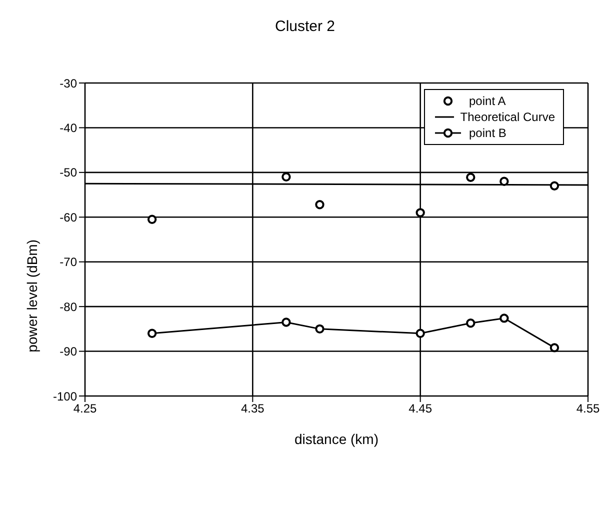  Describe the element at coordinates (507, 117) in the screenshot. I see `legend-label: Theoretical Curve` at that location.